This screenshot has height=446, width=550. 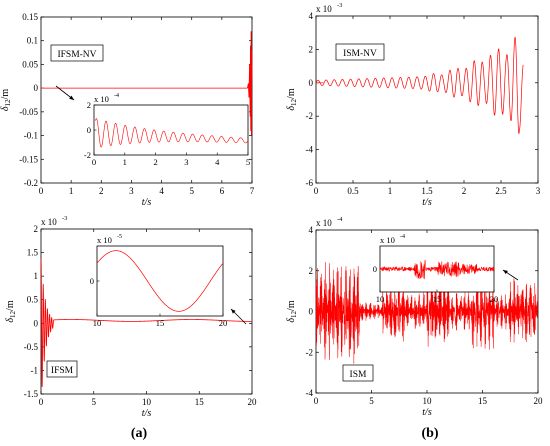 What do you see at coordinates (147, 402) in the screenshot?
I see `x-tick-label: 10` at bounding box center [147, 402].